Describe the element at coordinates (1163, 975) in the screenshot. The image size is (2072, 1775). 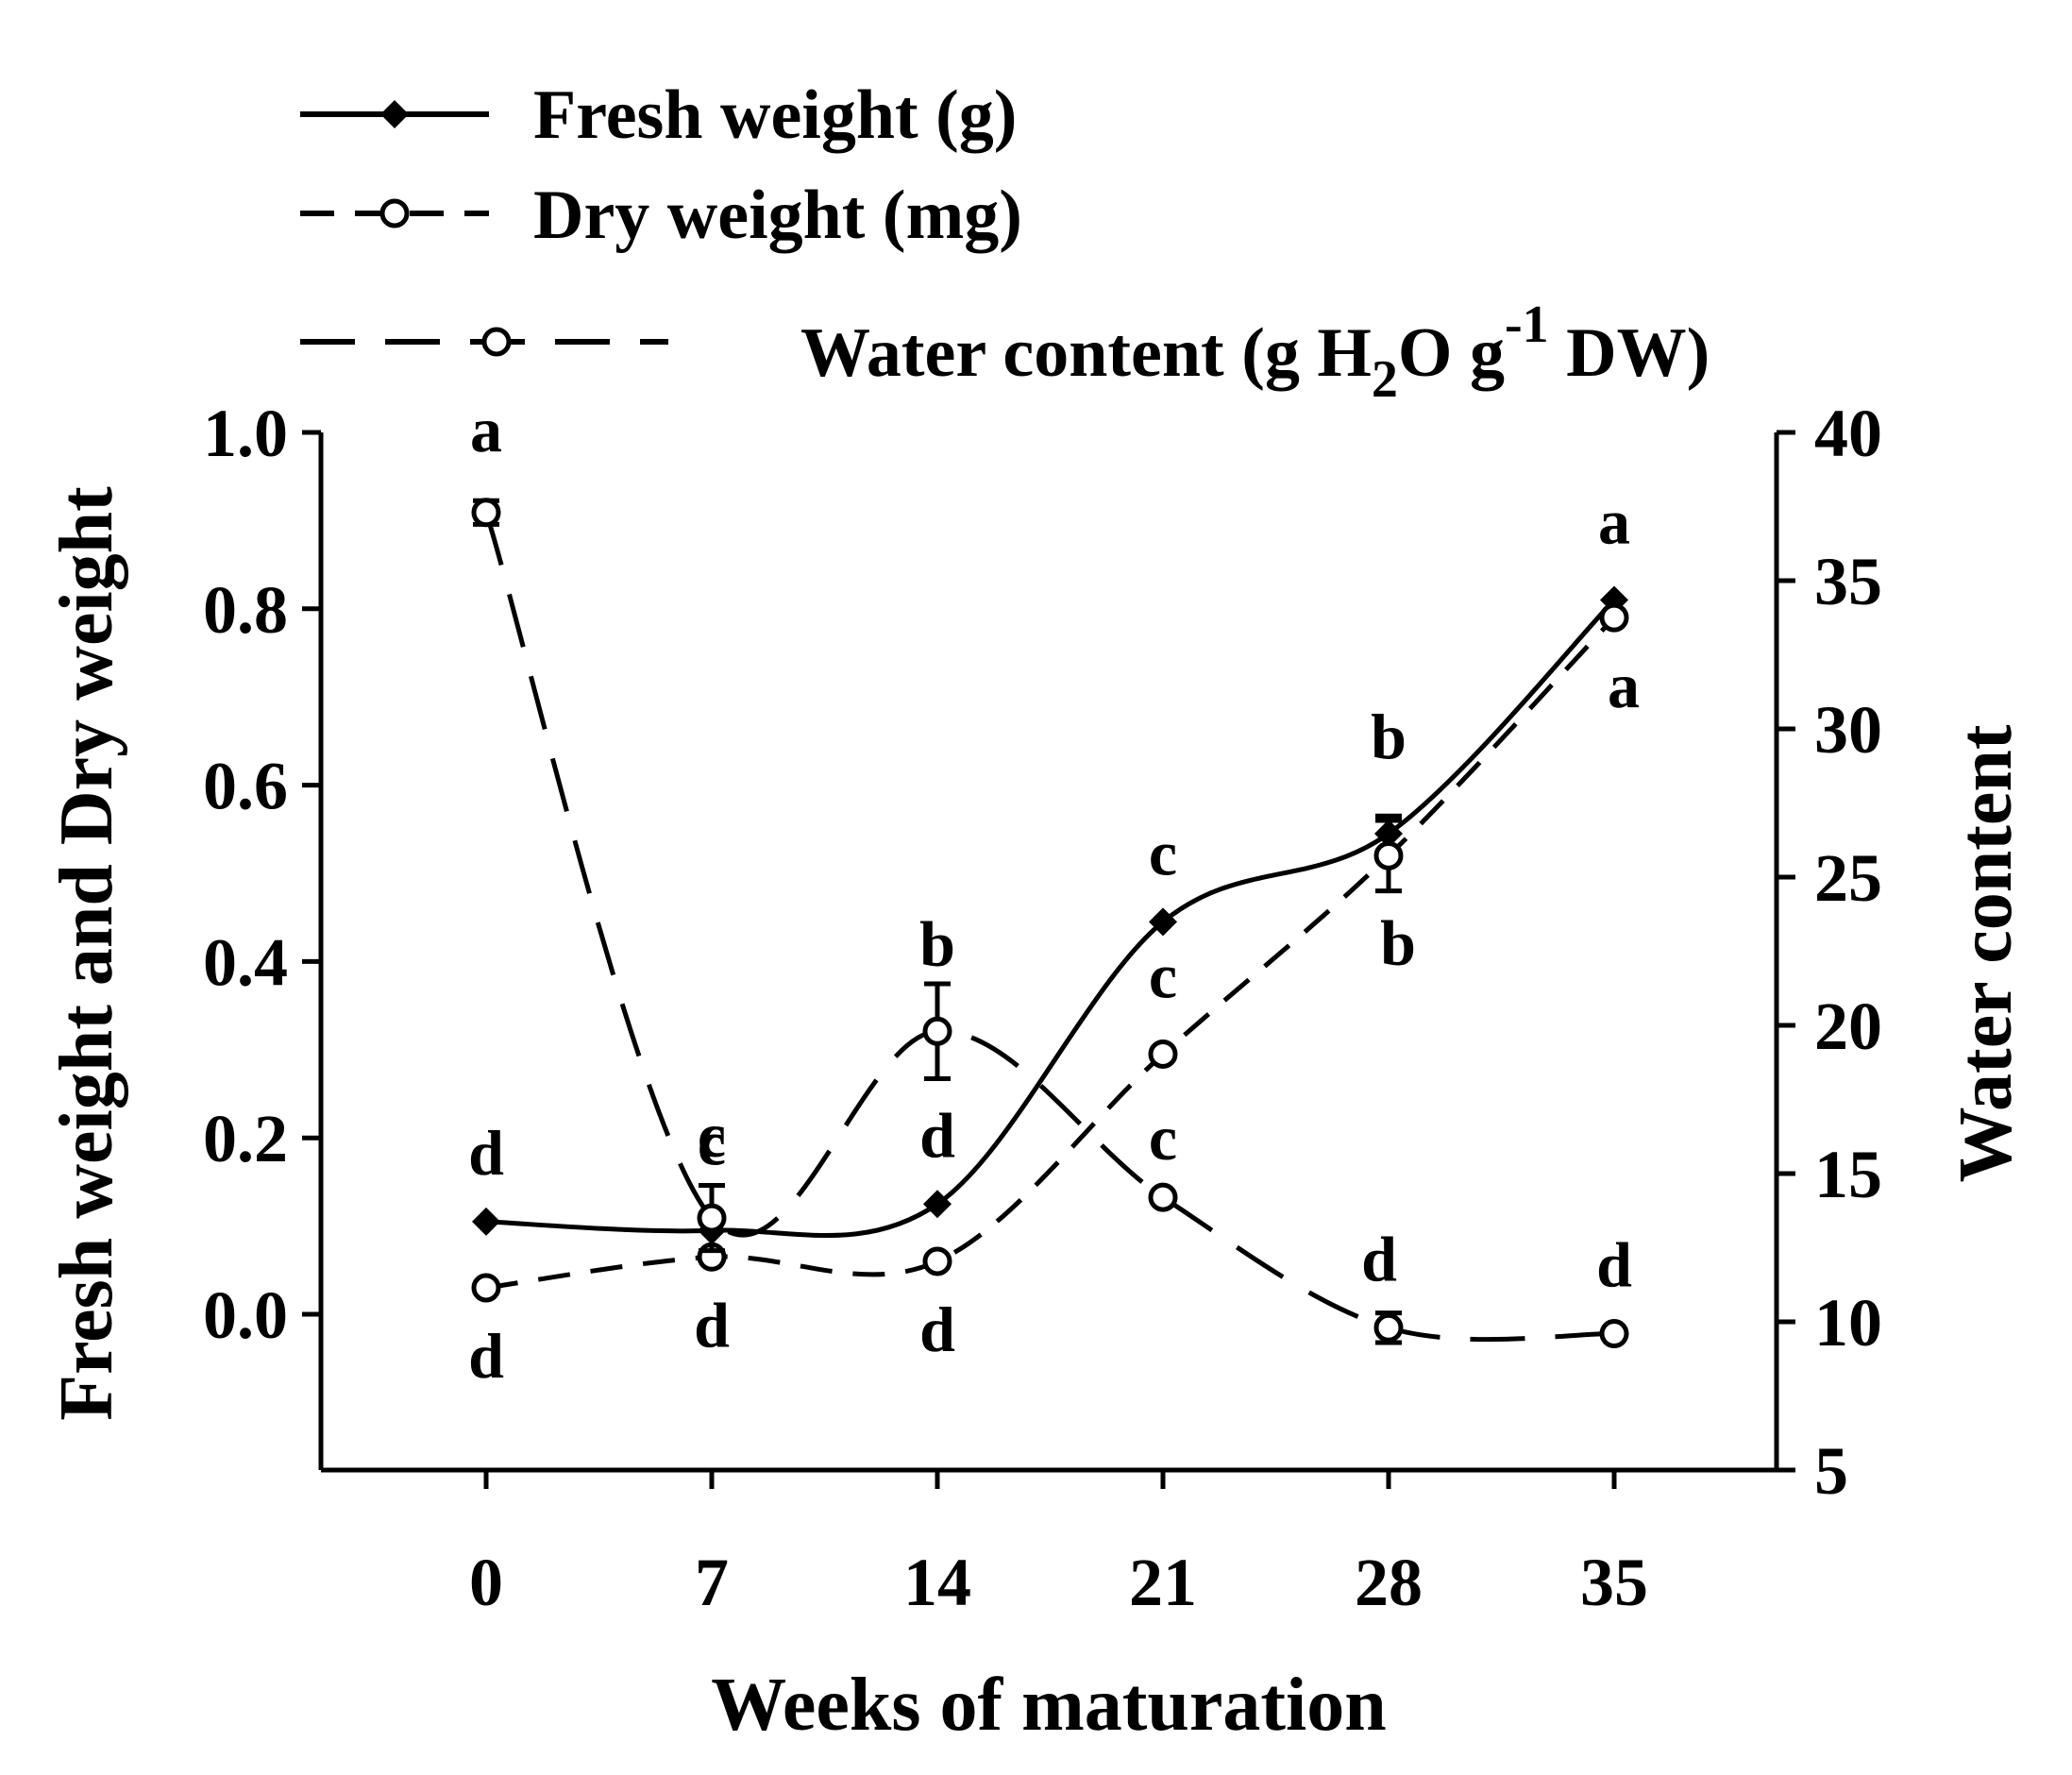
I see `series-dry-letter: c` at that location.